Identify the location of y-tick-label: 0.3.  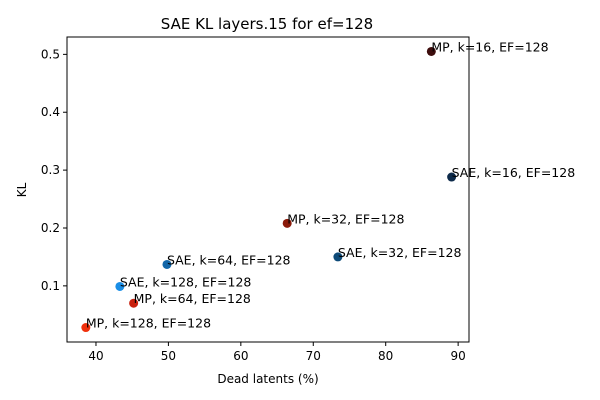
(50, 170).